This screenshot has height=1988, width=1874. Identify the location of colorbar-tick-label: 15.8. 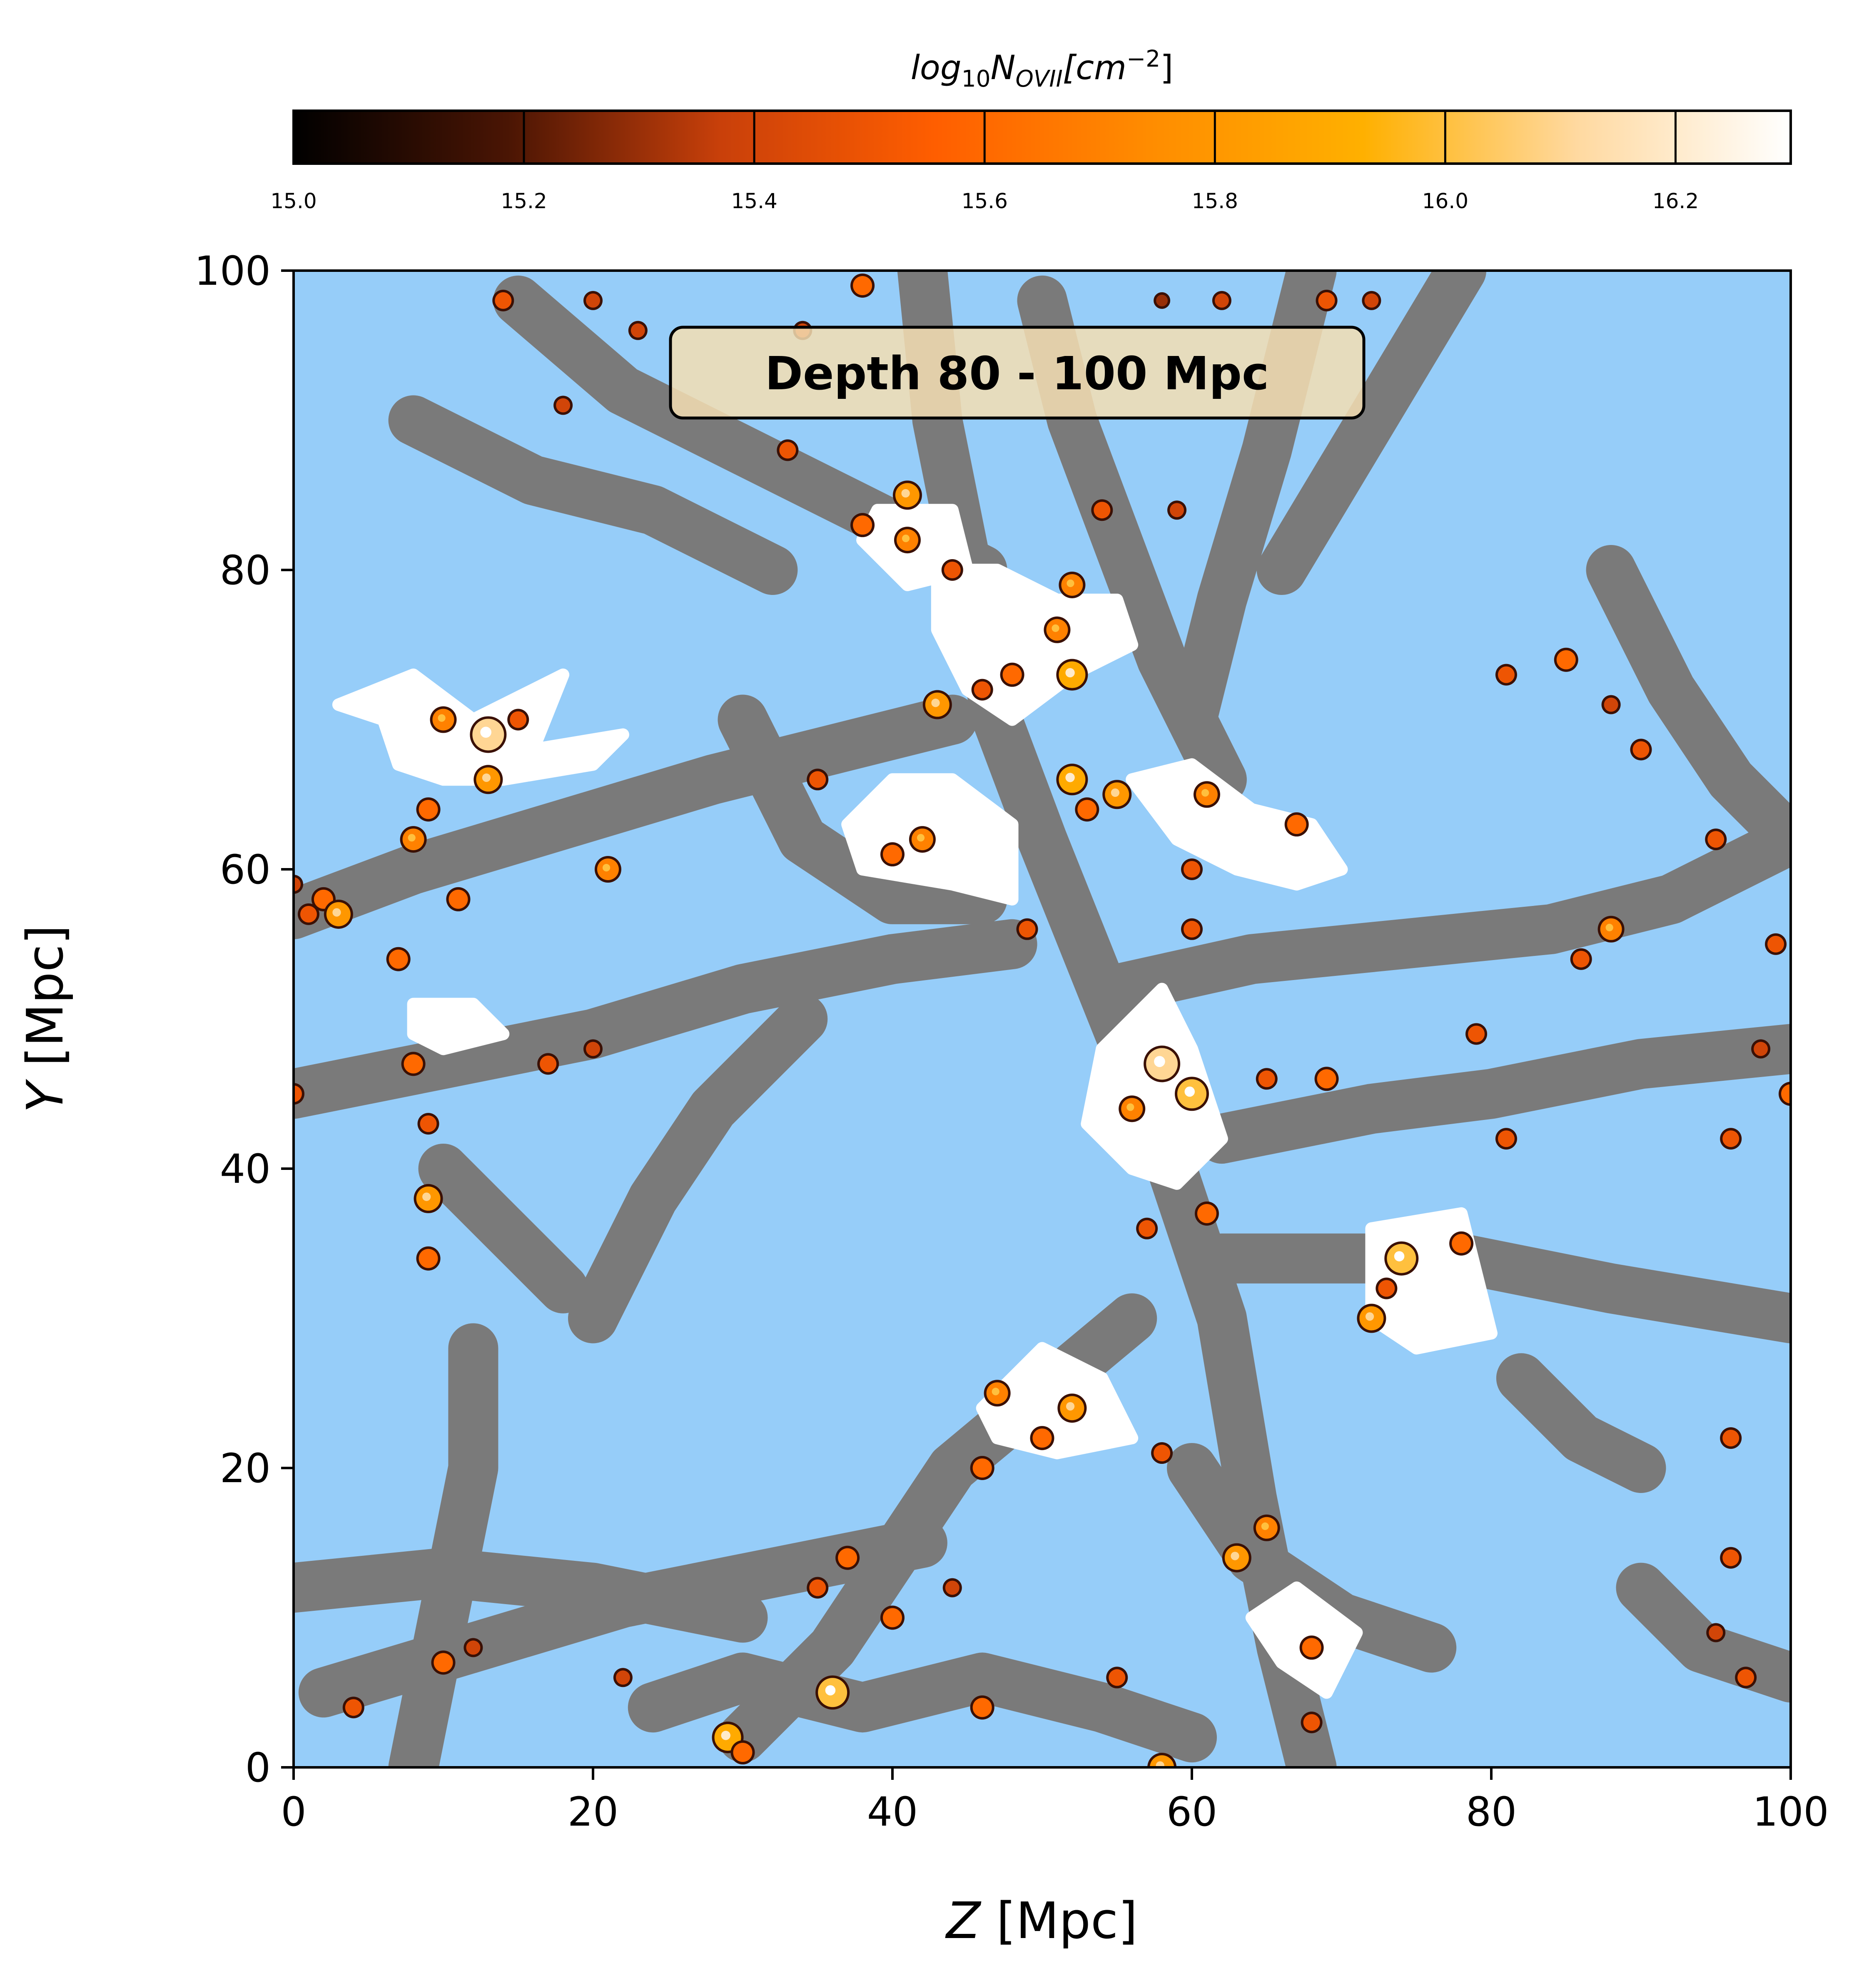
(1215, 201).